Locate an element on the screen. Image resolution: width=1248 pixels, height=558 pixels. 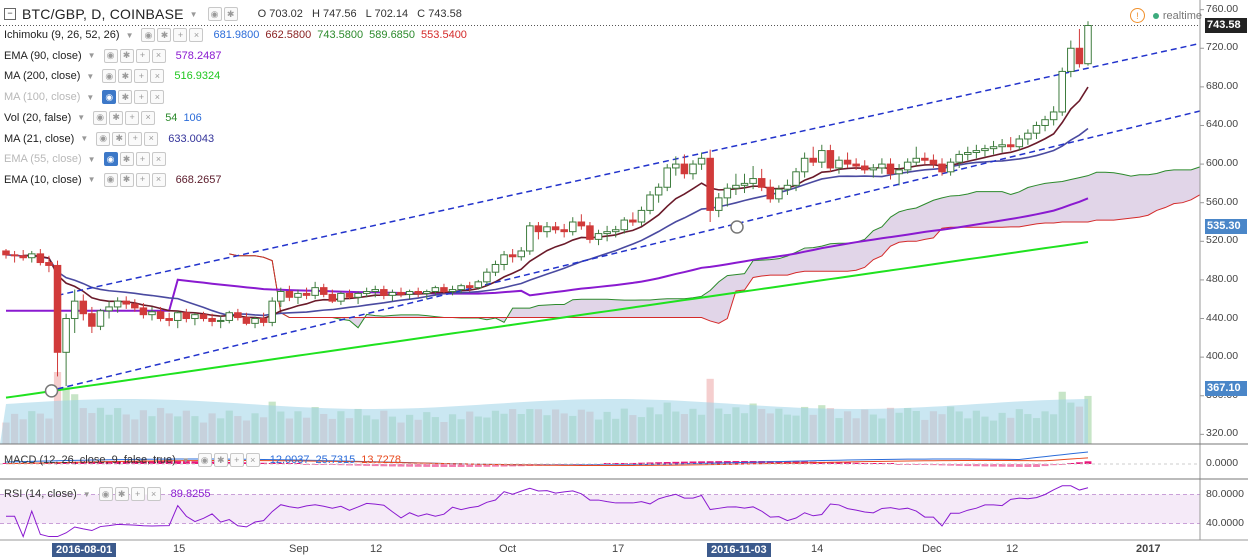
indicator-name: MA (21, close) is located at coordinates (39, 138).